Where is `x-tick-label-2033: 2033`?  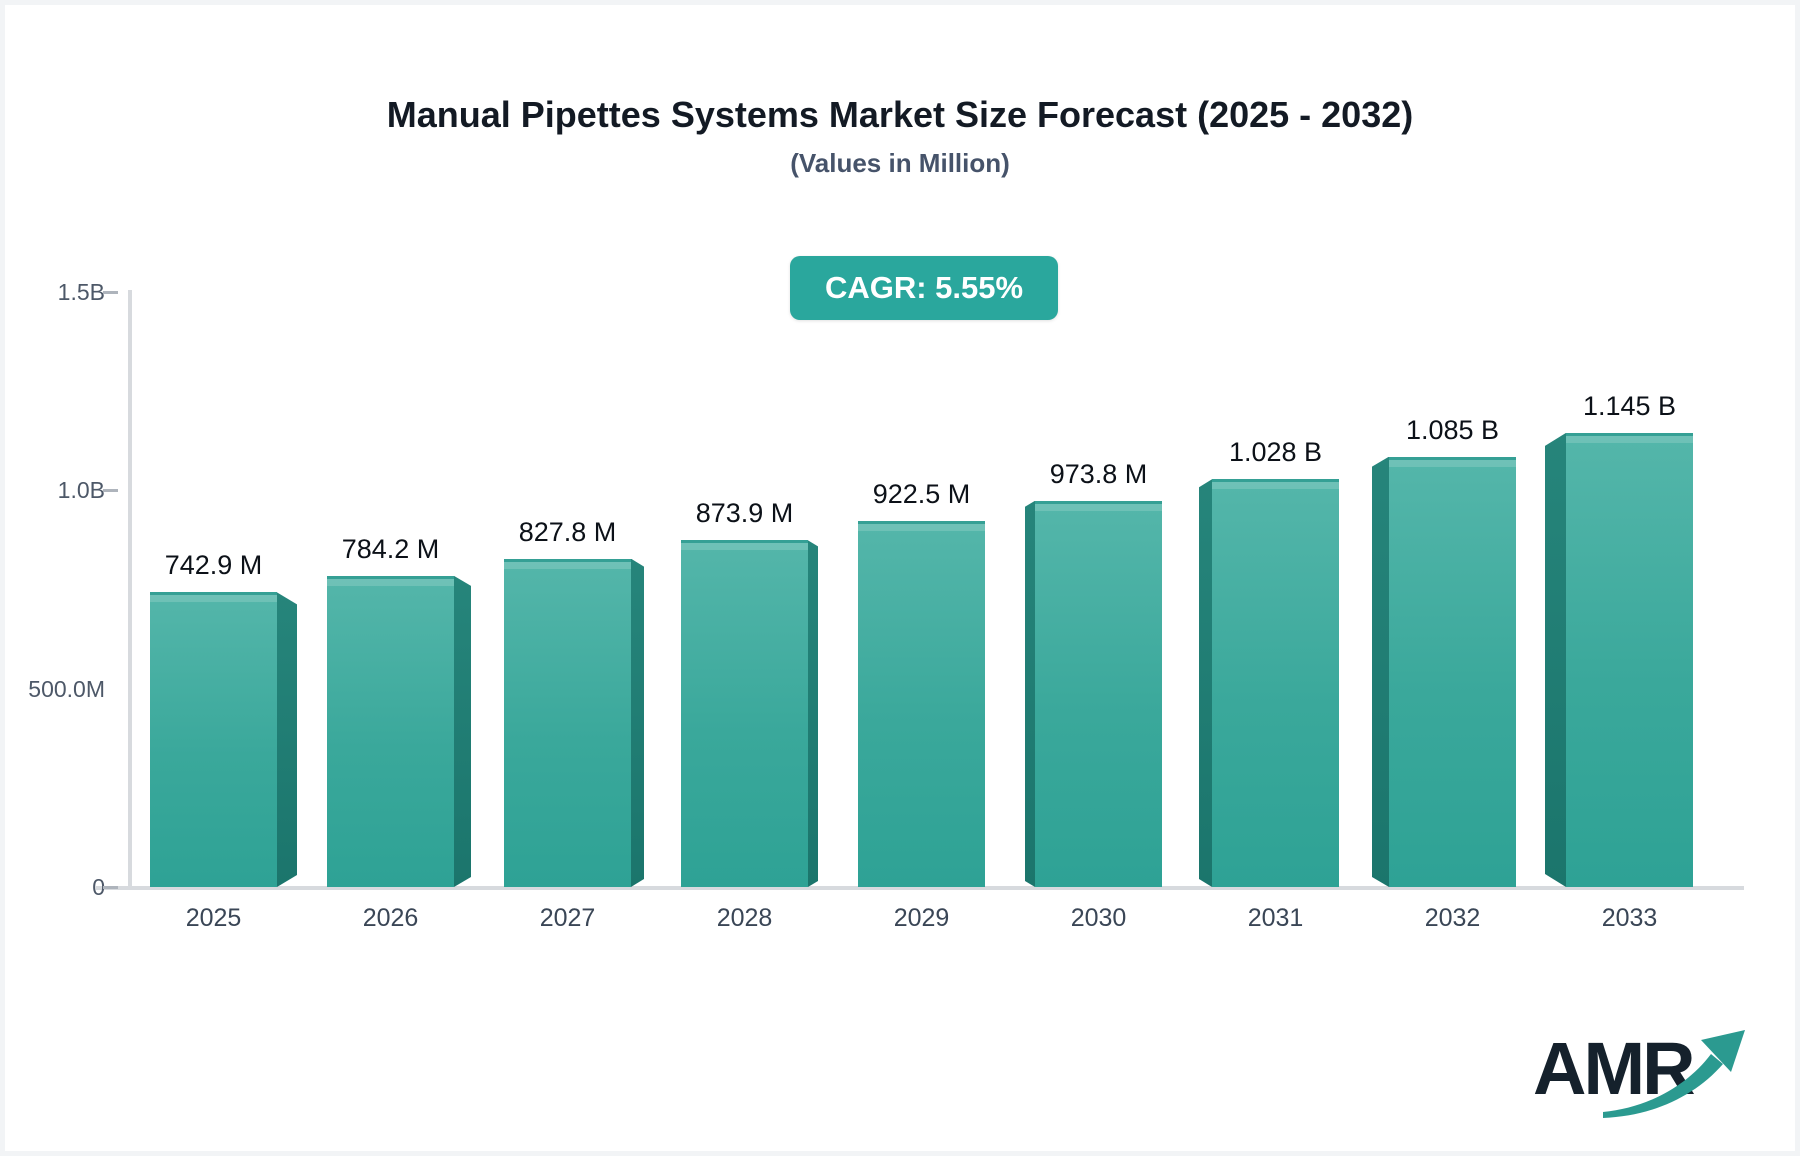 x-tick-label-2033: 2033 is located at coordinates (1629, 918).